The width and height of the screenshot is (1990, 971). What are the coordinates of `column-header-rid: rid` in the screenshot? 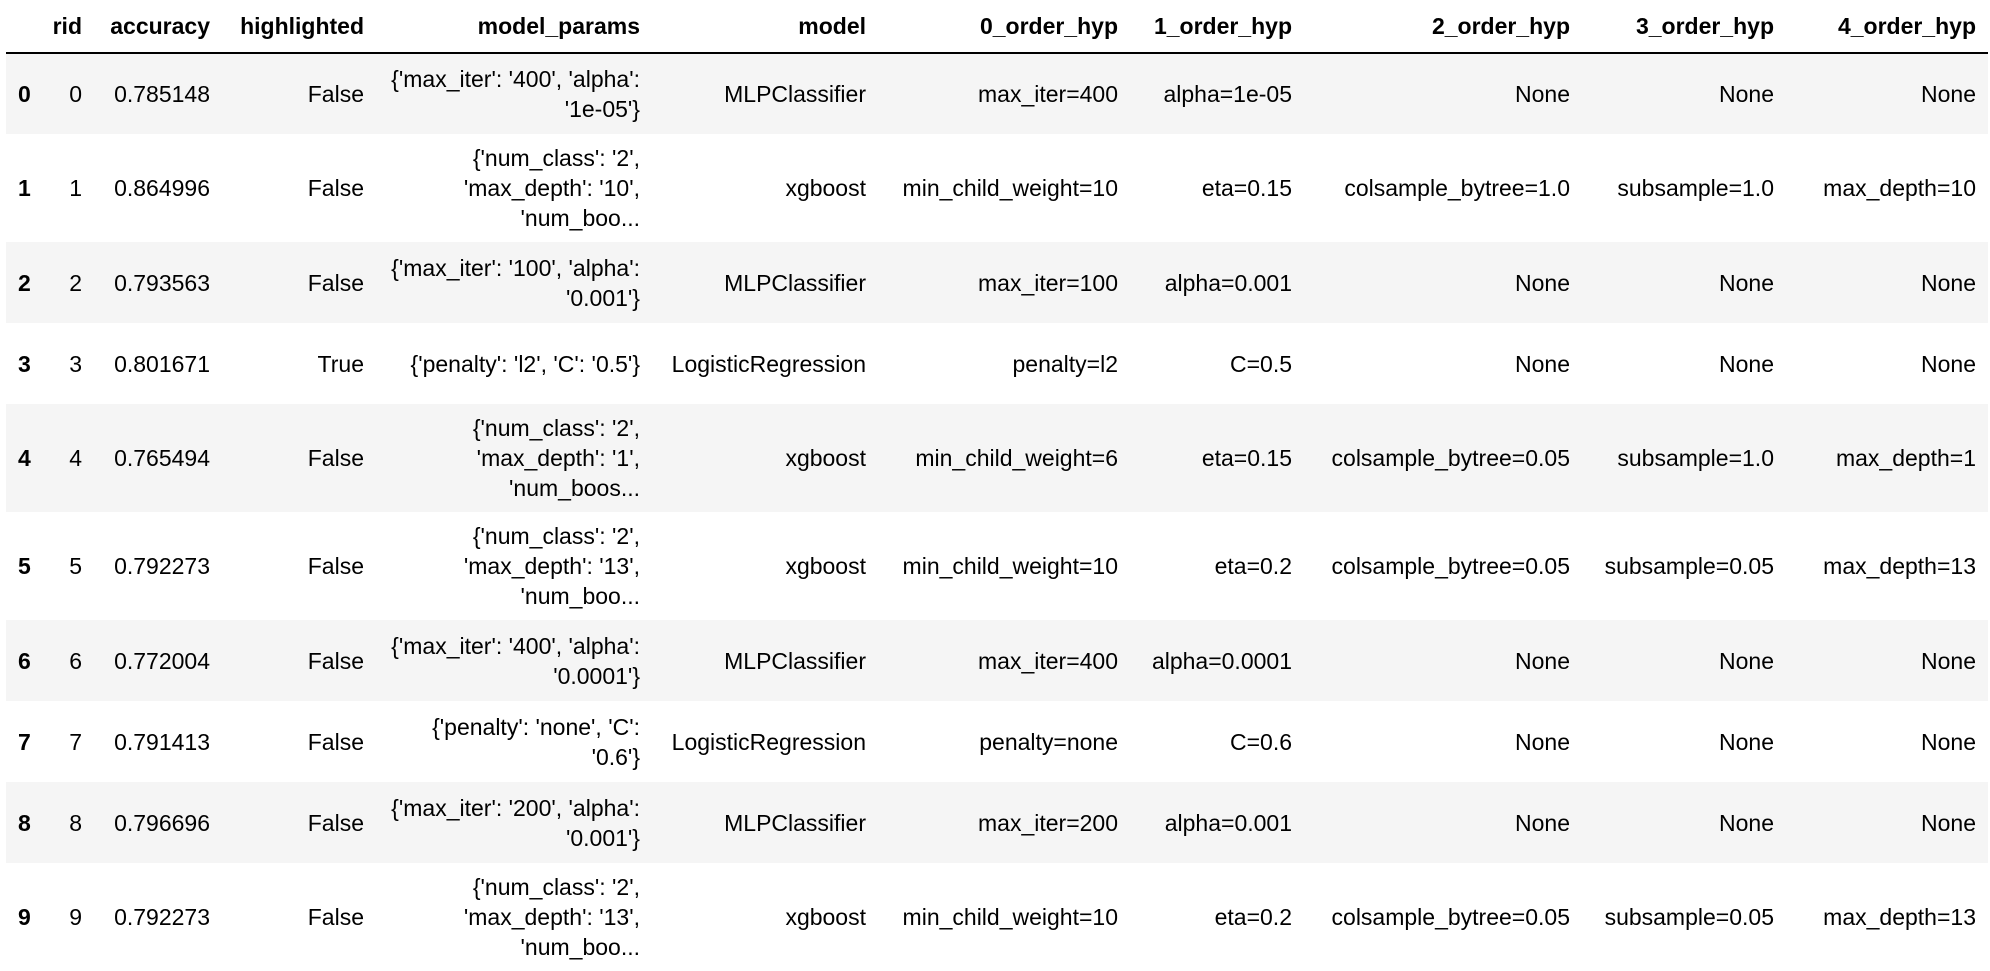 It's located at (67, 27).